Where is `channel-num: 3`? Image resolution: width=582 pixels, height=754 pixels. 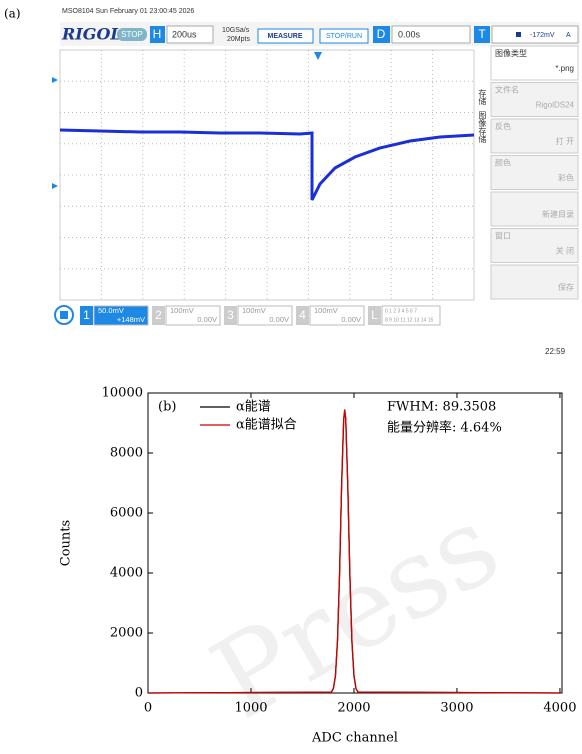
channel-num: 3 is located at coordinates (230, 315).